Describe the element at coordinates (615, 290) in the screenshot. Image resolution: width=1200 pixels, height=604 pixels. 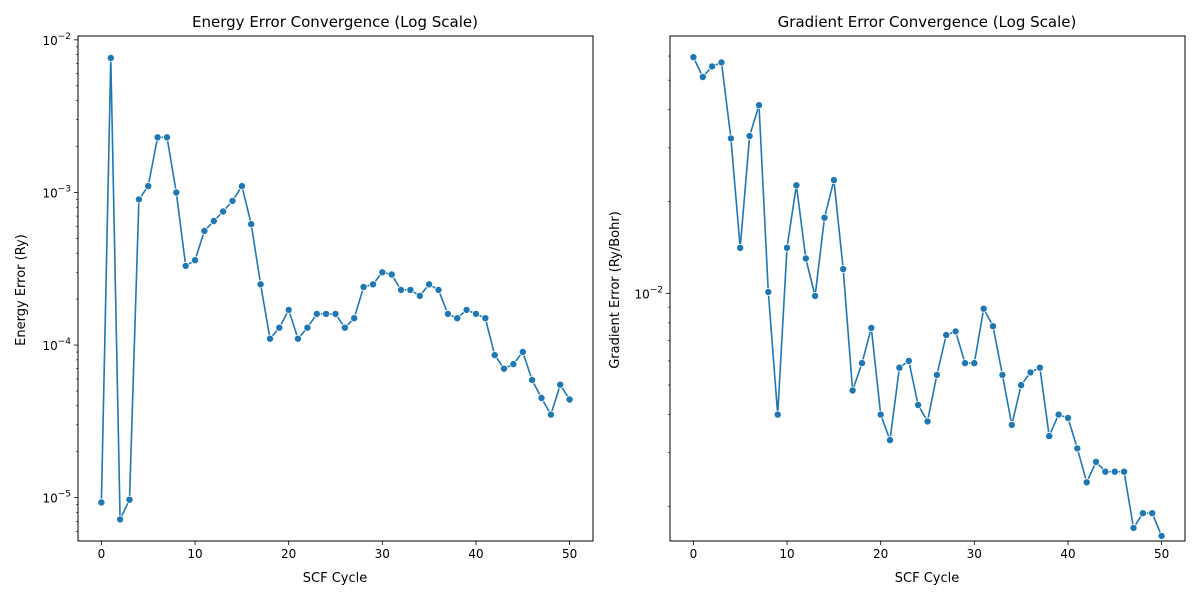
I see `y-axis-label: Gradient Error (Ry/Bohr)` at that location.